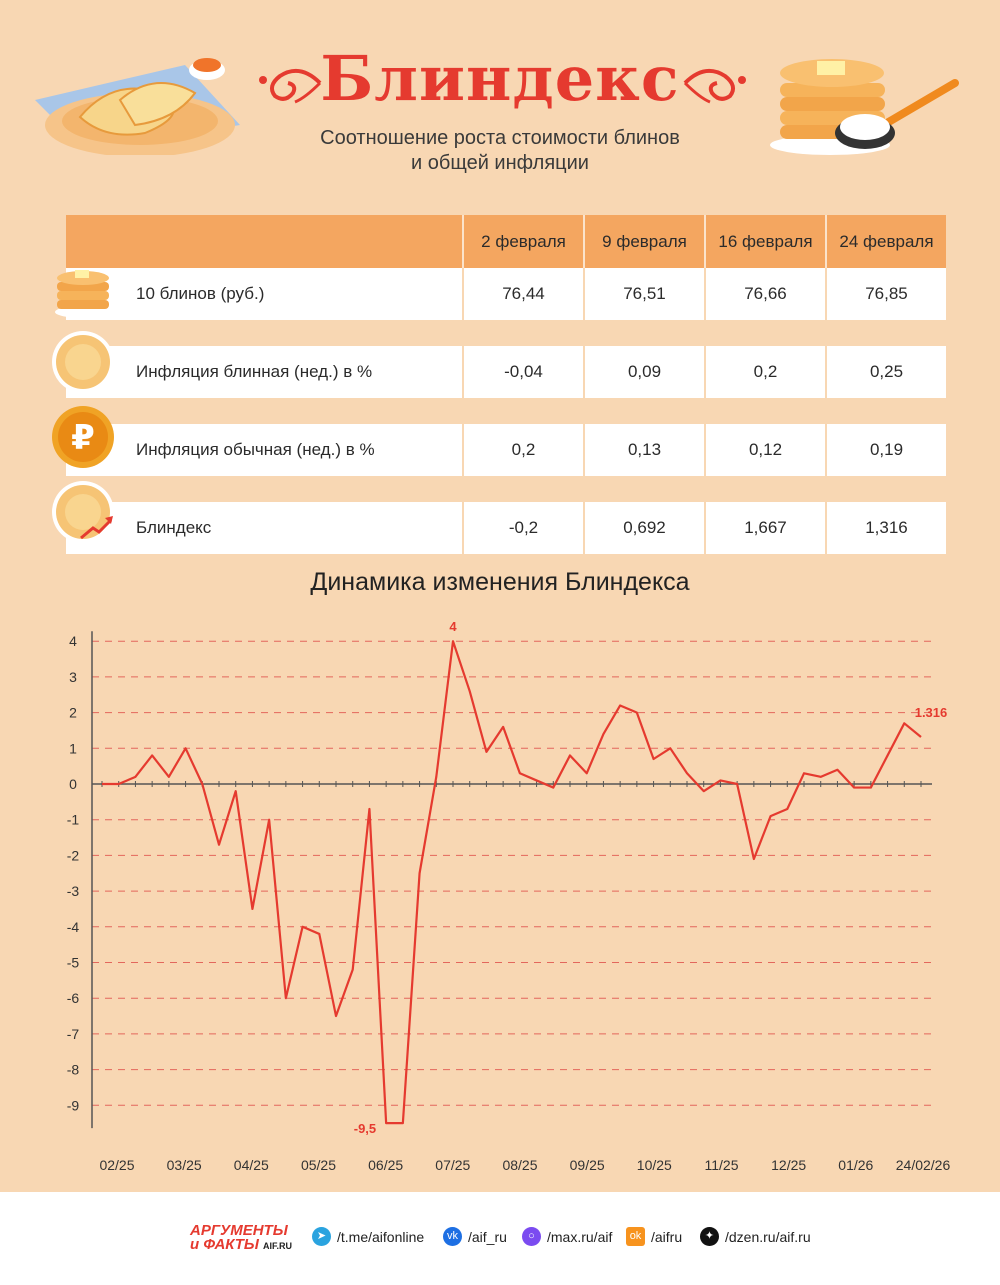 This screenshot has height=1285, width=1000. What do you see at coordinates (264, 528) in the screenshot?
I see `row-label: Блиндекс` at bounding box center [264, 528].